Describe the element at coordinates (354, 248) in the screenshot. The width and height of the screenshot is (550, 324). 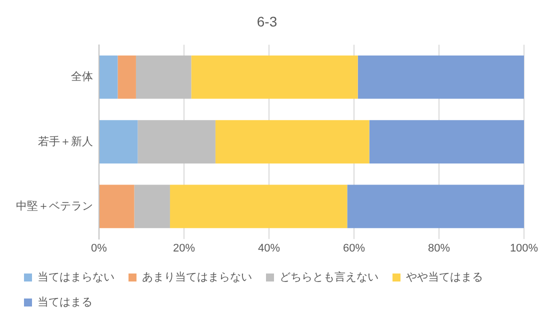
I see `x-tick-label: 60%` at that location.